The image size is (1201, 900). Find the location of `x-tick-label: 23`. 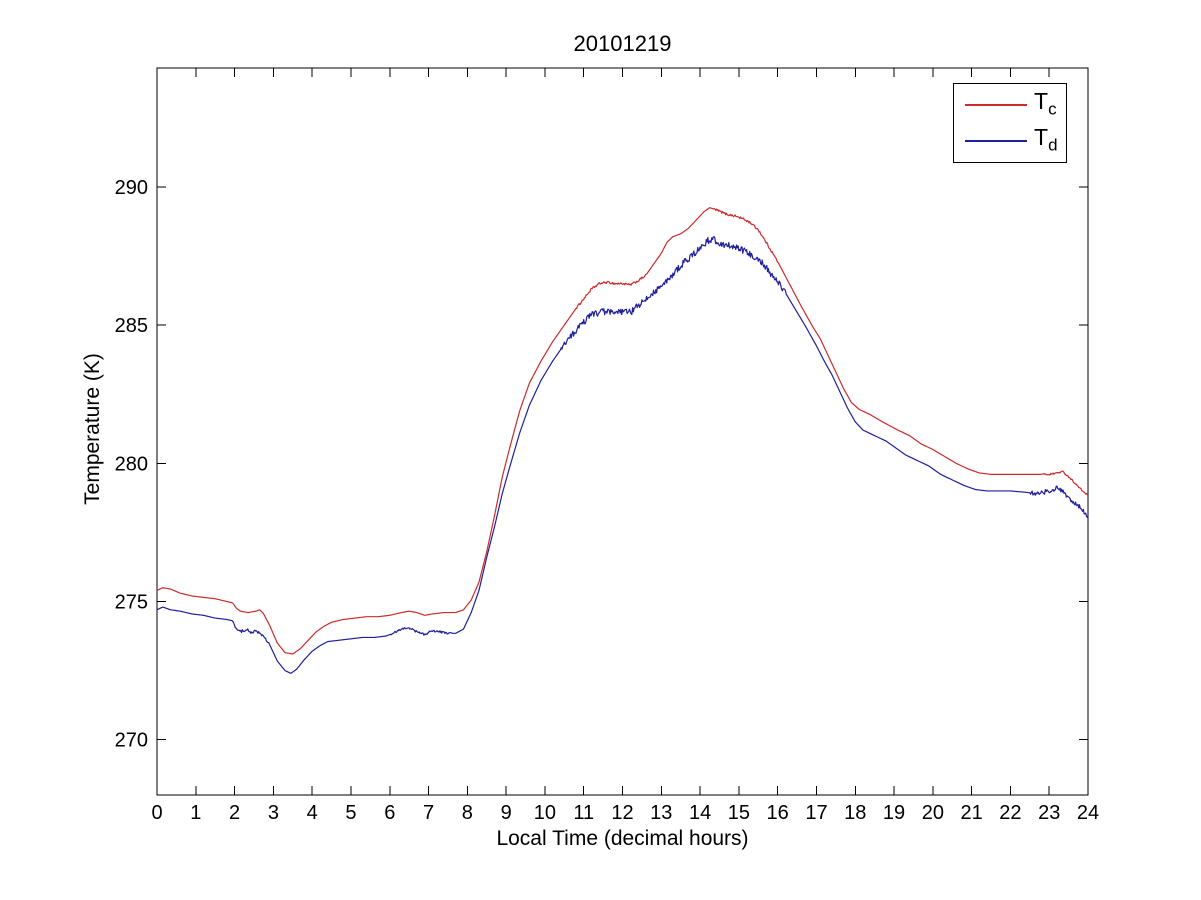

x-tick-label: 23 is located at coordinates (1049, 813).